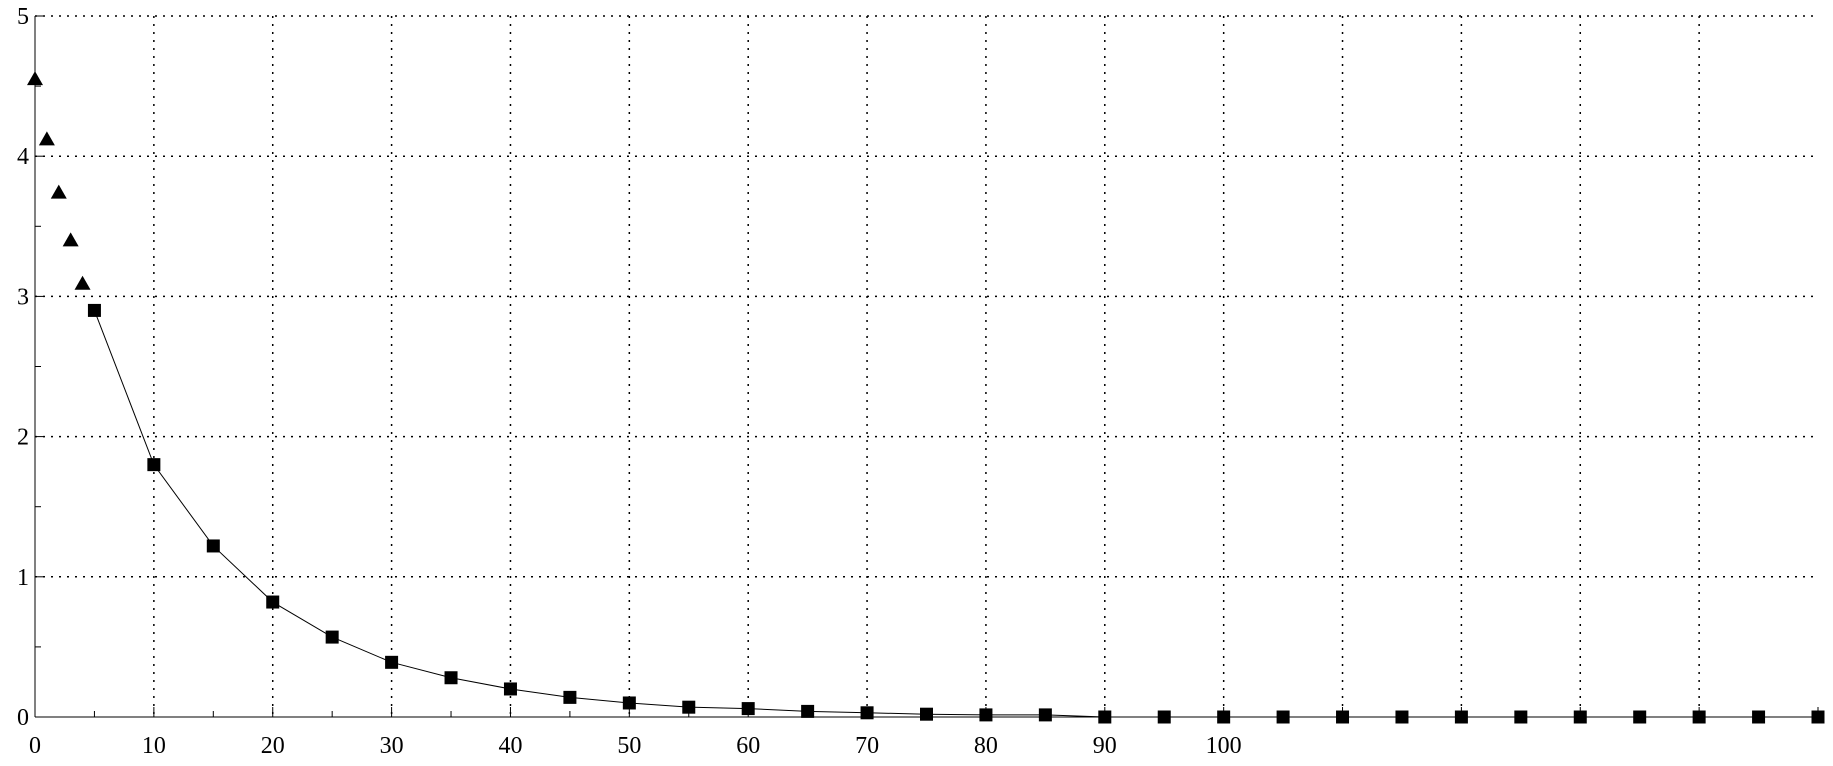  I want to click on y-tick-label: 3, so click(23, 297).